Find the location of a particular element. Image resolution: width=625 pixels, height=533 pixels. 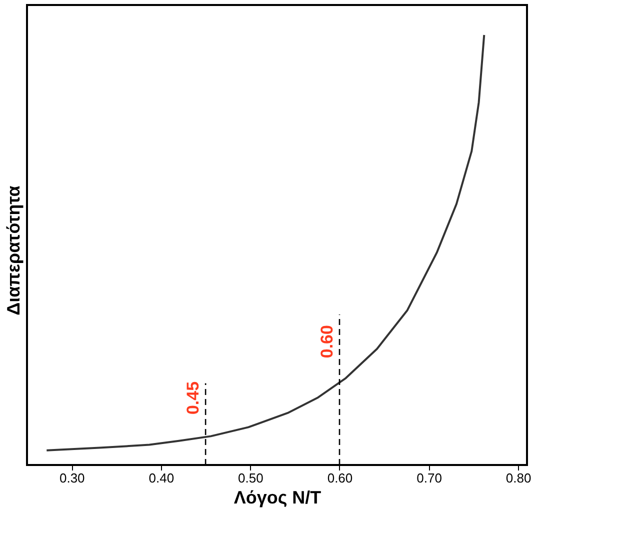

x-tick-label: 0.50 is located at coordinates (251, 478).